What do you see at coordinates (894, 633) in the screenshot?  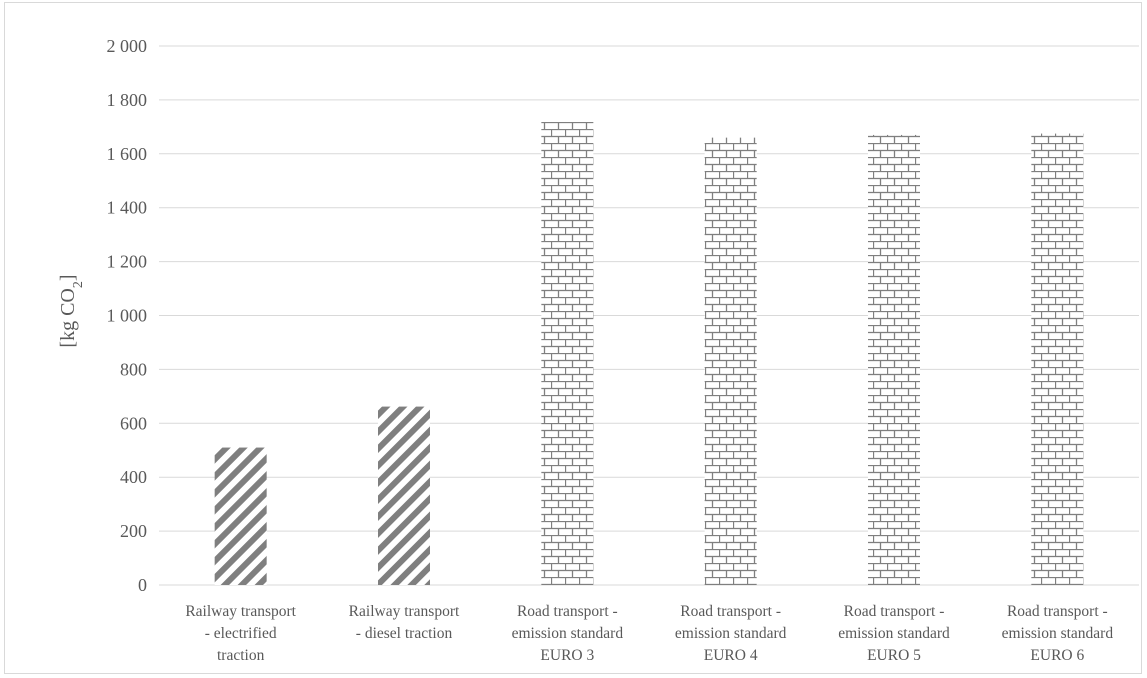 I see `x-category-label: Road transport -emission standard EURO 5` at bounding box center [894, 633].